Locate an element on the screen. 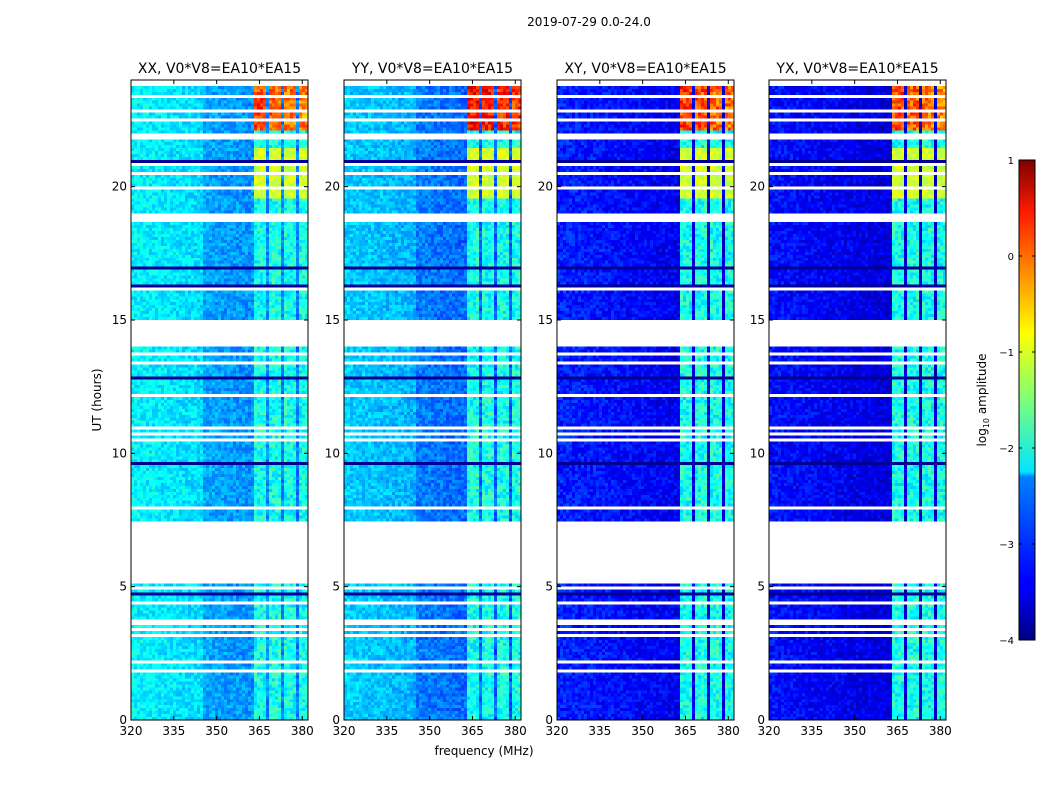 This screenshot has height=800, width=1050. colorbar: 10−1−2−3−4 log10 amplitude is located at coordinates (1005, 401).